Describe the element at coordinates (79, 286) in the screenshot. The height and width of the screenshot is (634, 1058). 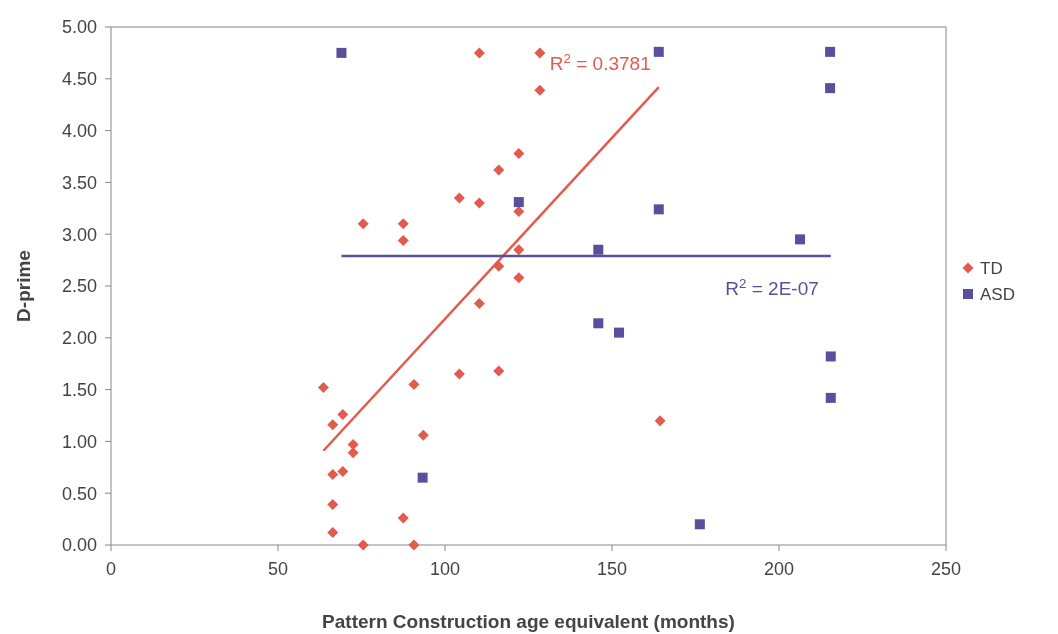
I see `y-tick-label: 2.50` at that location.